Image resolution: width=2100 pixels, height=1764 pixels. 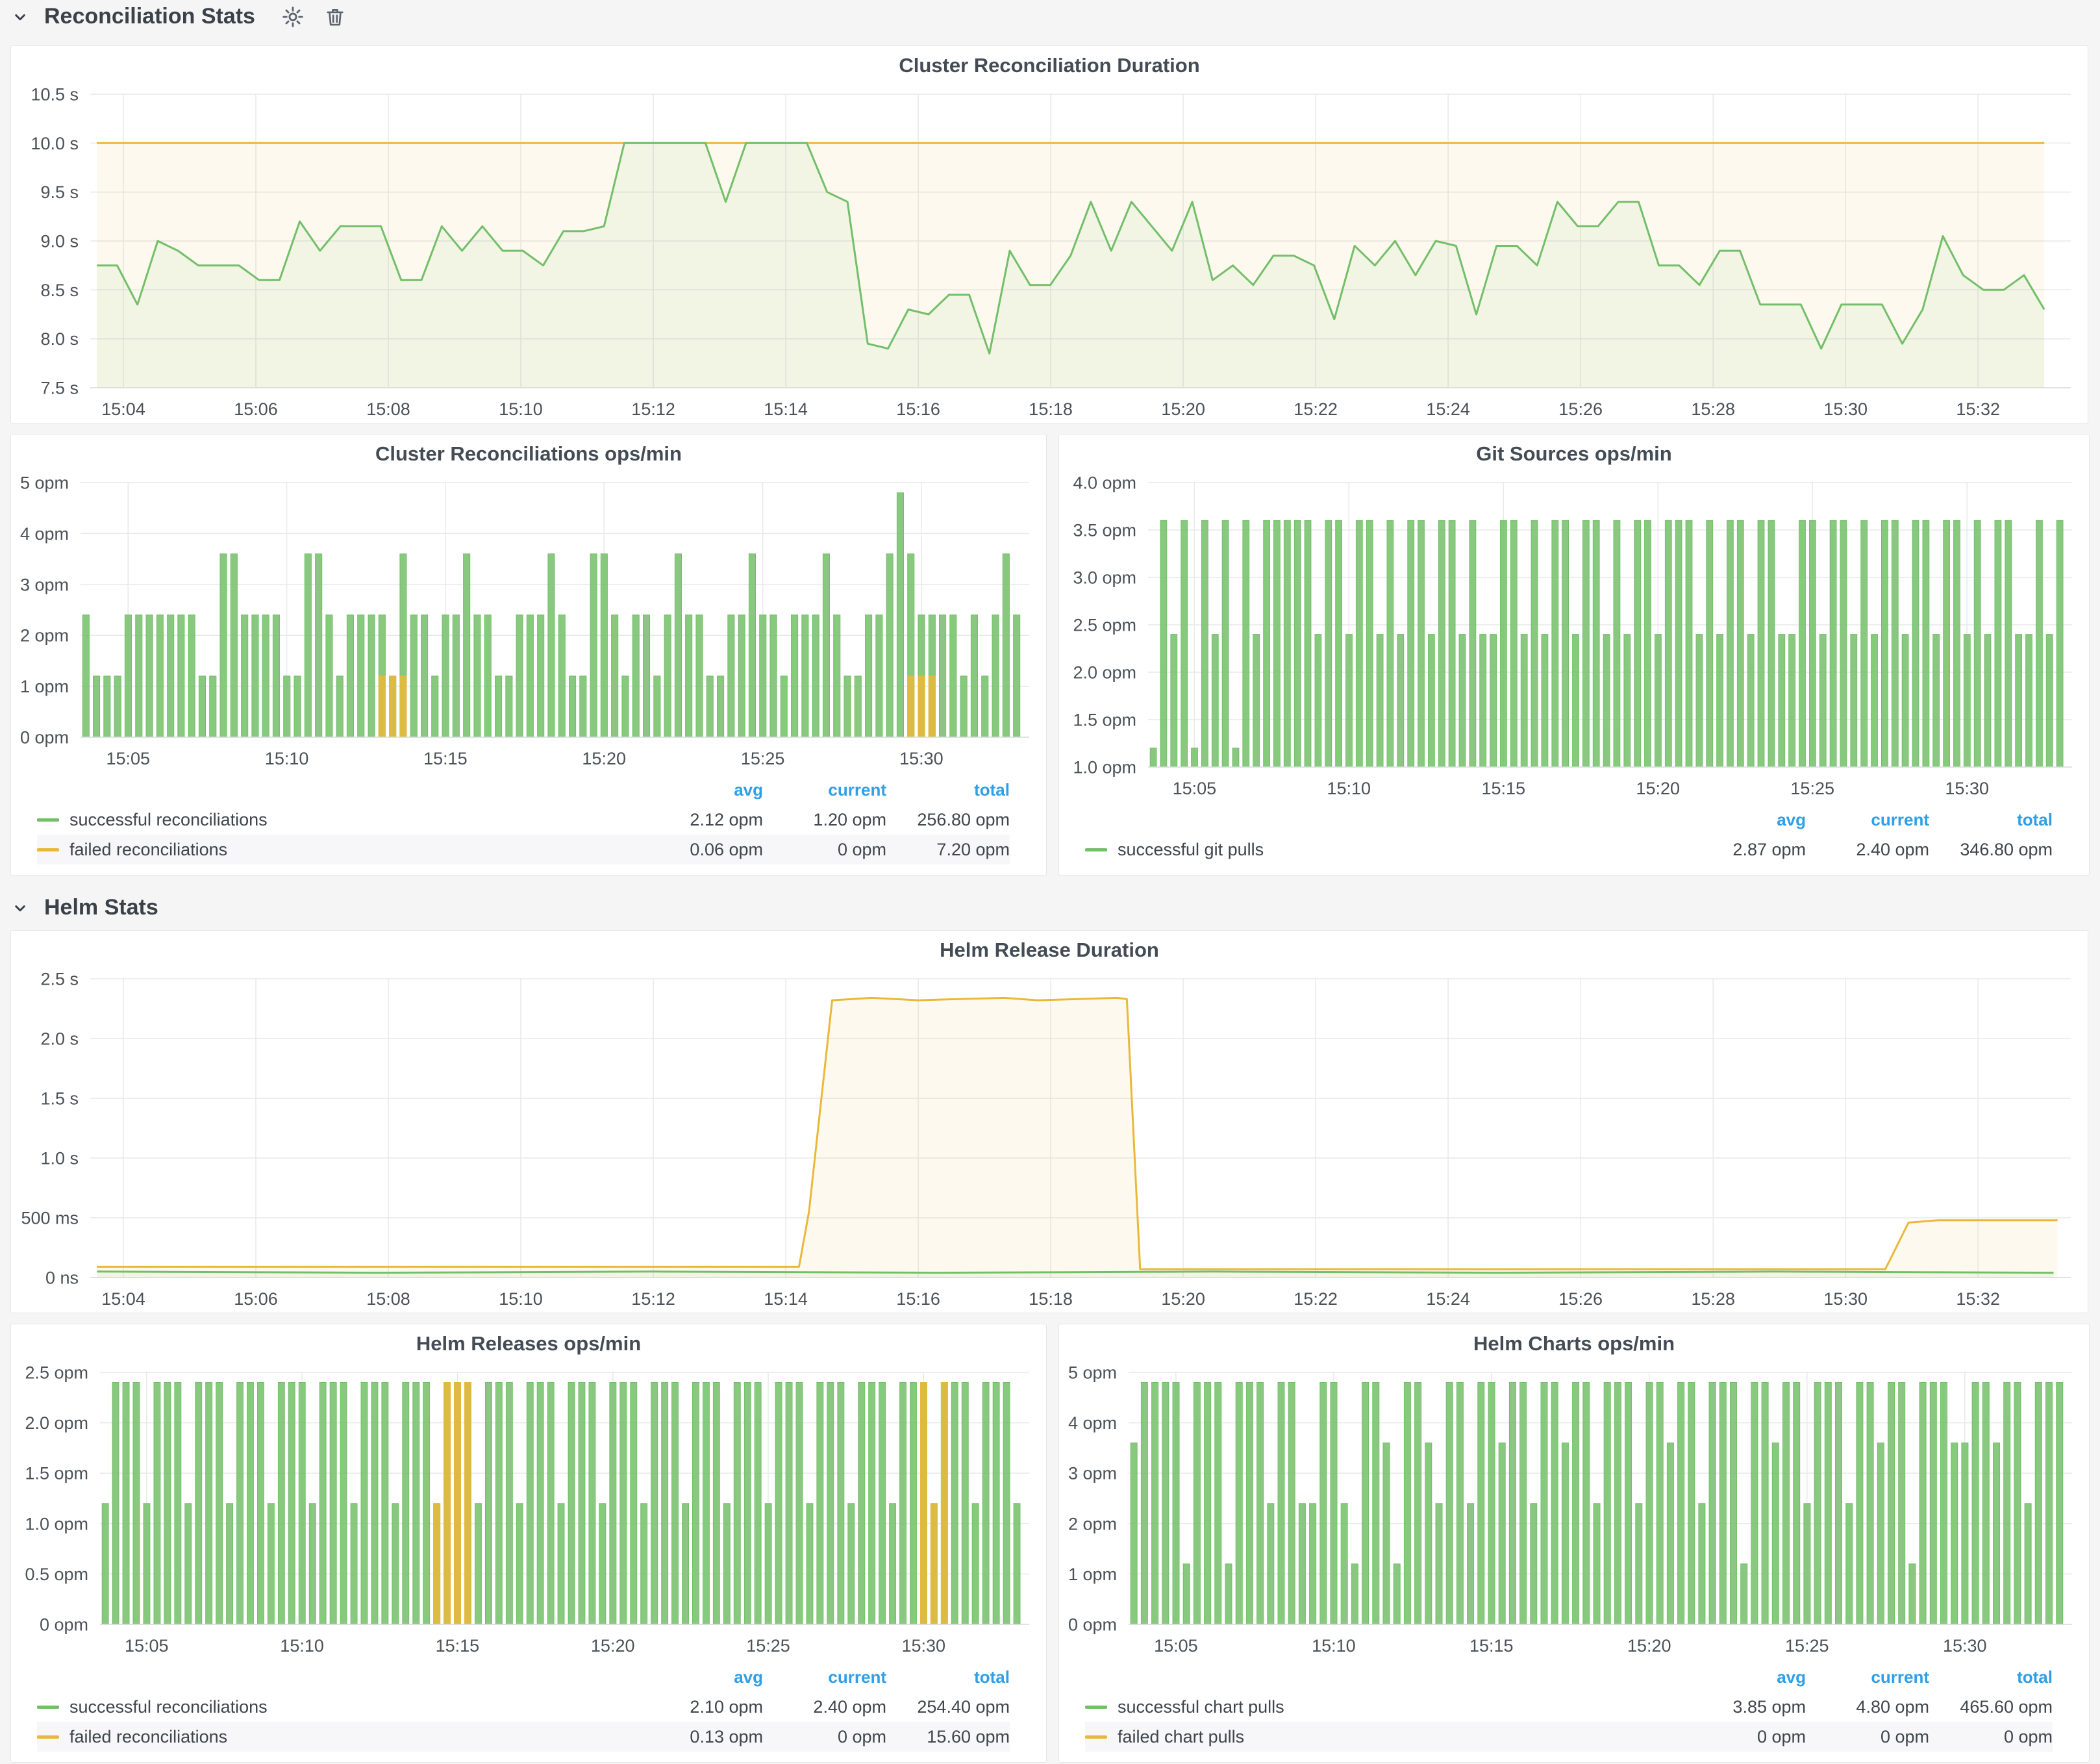 I want to click on svg-text: 1.0 opm, so click(x=56, y=1524).